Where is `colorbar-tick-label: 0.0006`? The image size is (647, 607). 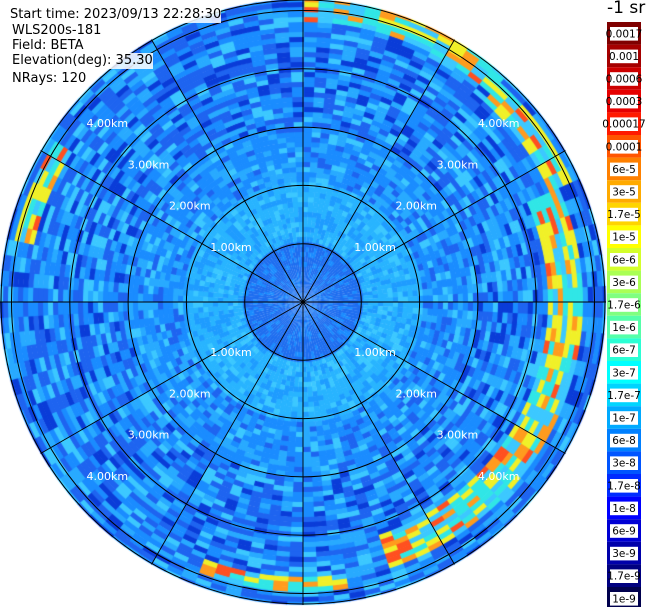
colorbar-tick-label: 0.0006 is located at coordinates (624, 80).